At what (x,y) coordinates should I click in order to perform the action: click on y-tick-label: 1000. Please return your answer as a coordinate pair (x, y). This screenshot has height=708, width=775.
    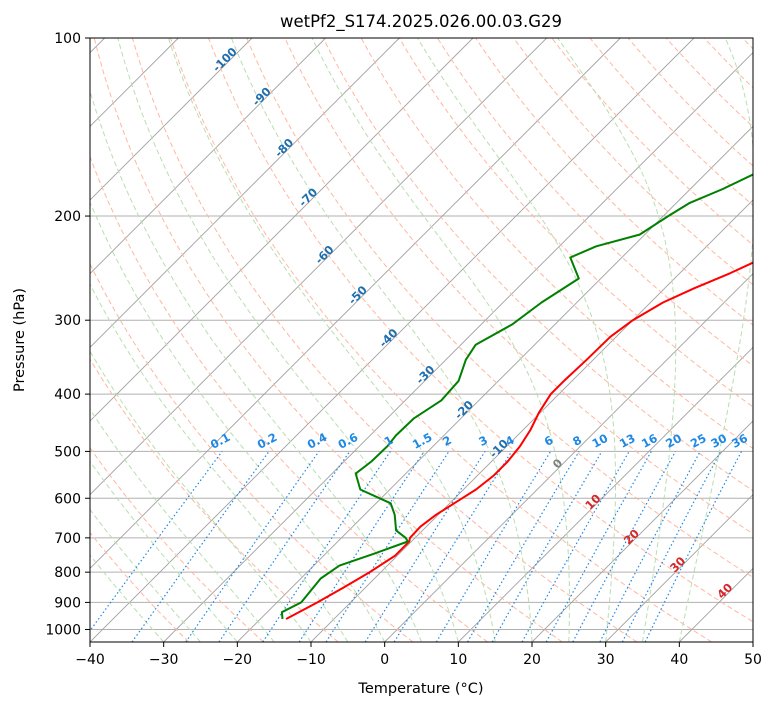
    Looking at the image, I should click on (63, 630).